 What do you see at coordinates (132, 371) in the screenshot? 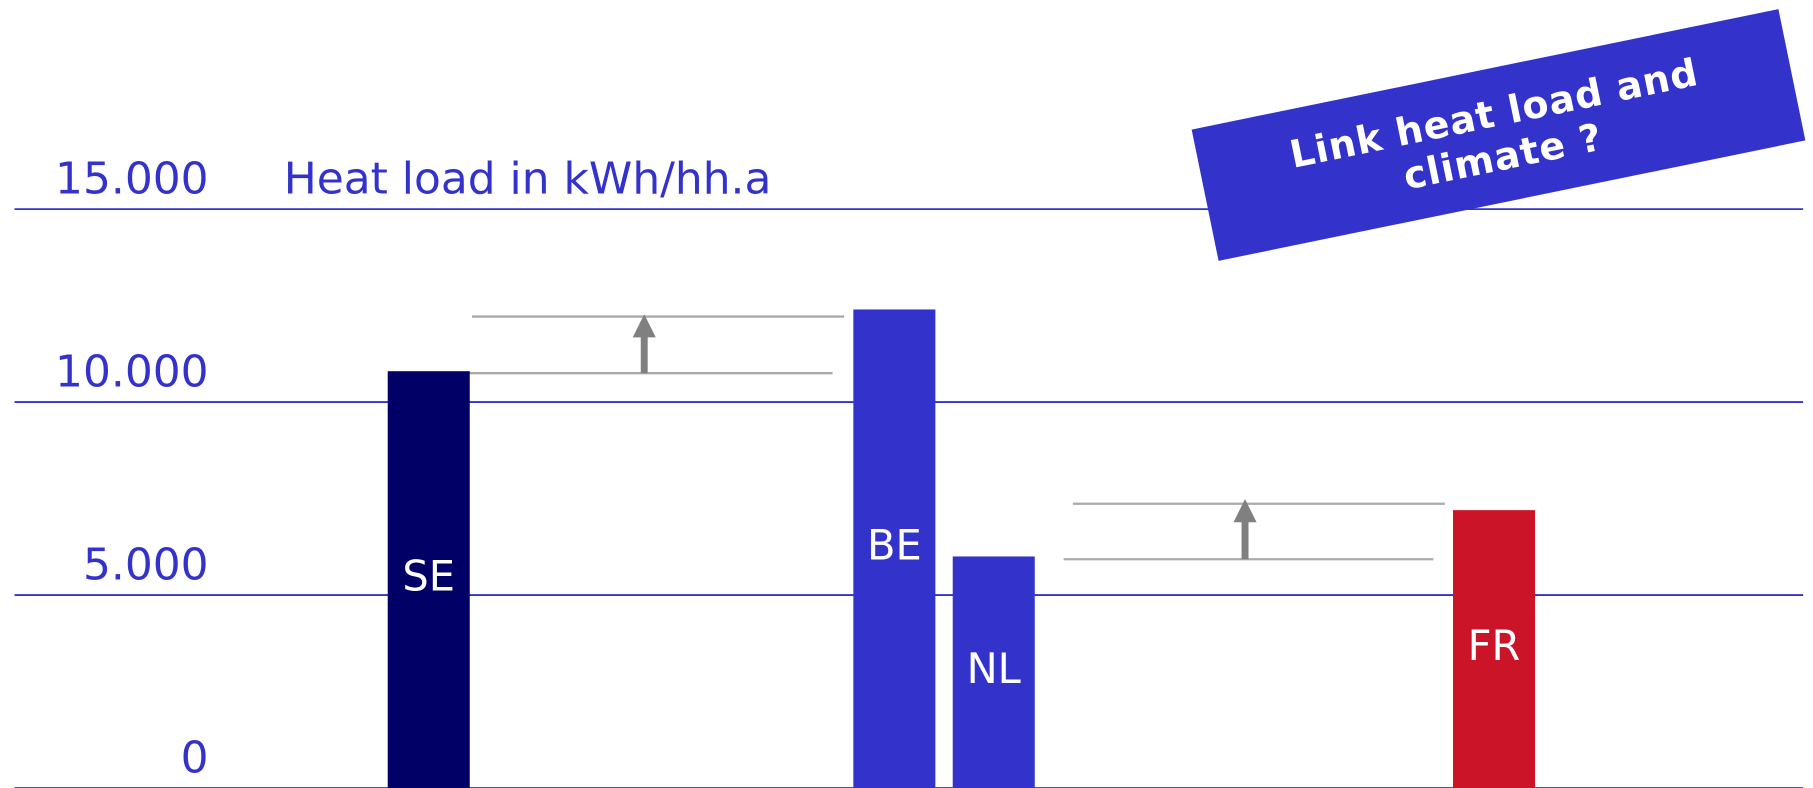
I see `y-tick-label: 10.000` at bounding box center [132, 371].